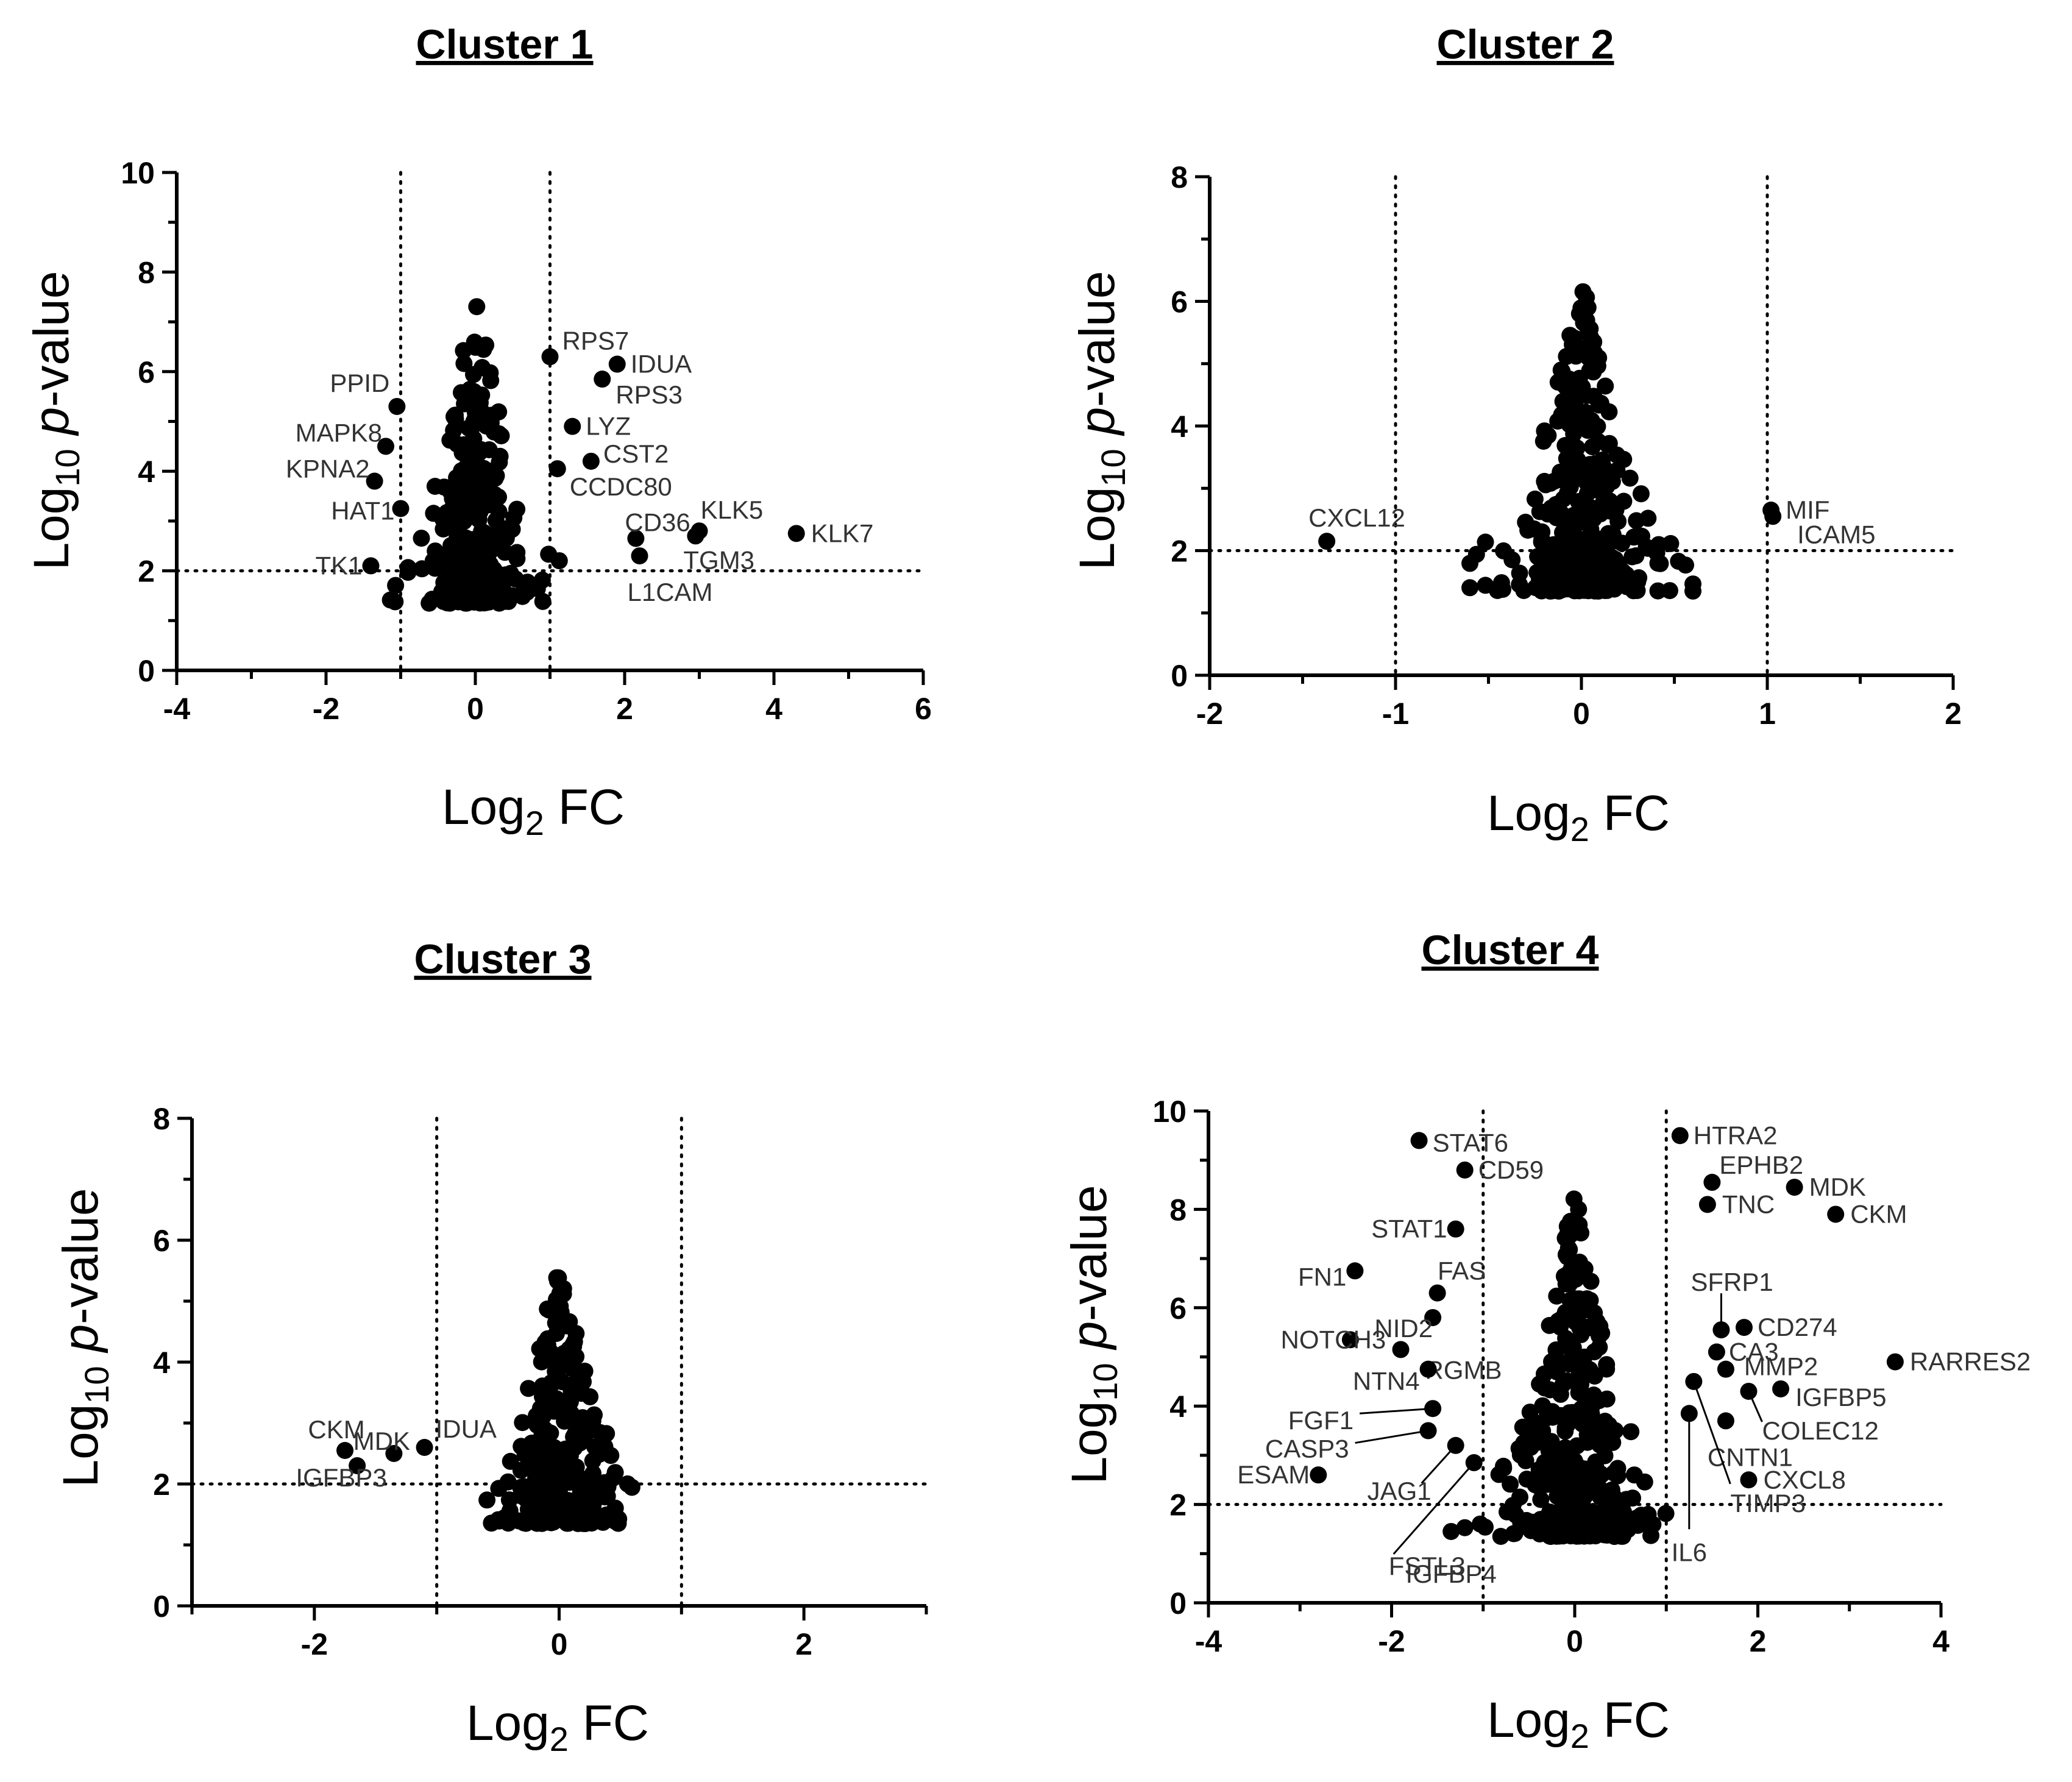 The image size is (2072, 1782). Describe the element at coordinates (1970, 1361) in the screenshot. I see `point-label: RARRES2` at that location.